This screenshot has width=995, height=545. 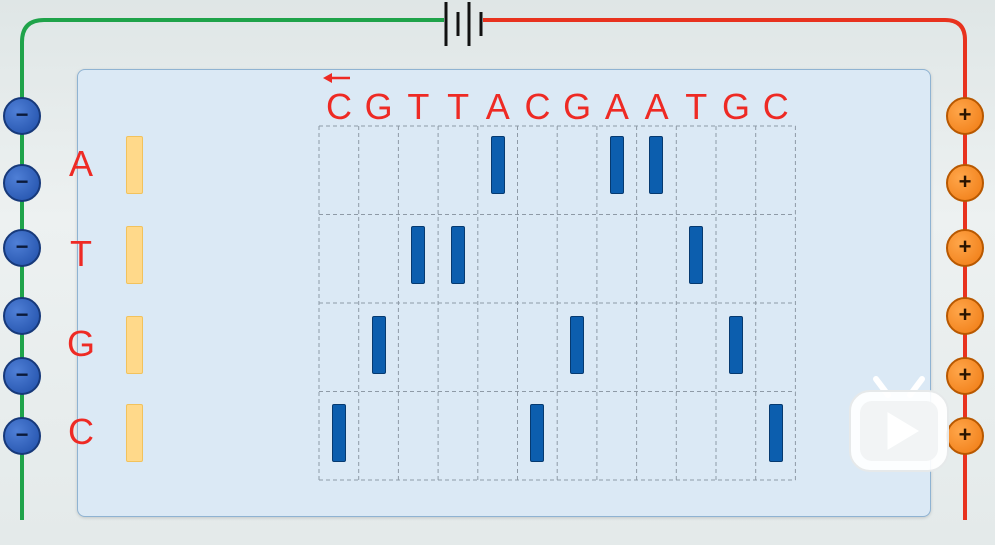 I want to click on video-player-icon, so click(x=899, y=425).